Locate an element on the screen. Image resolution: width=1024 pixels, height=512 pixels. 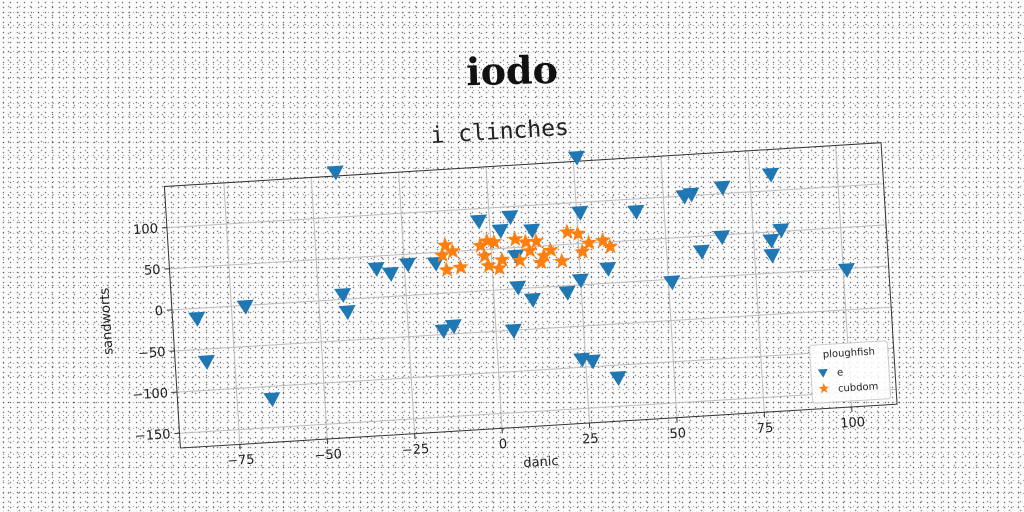
series-cubdom is located at coordinates (526, 250).